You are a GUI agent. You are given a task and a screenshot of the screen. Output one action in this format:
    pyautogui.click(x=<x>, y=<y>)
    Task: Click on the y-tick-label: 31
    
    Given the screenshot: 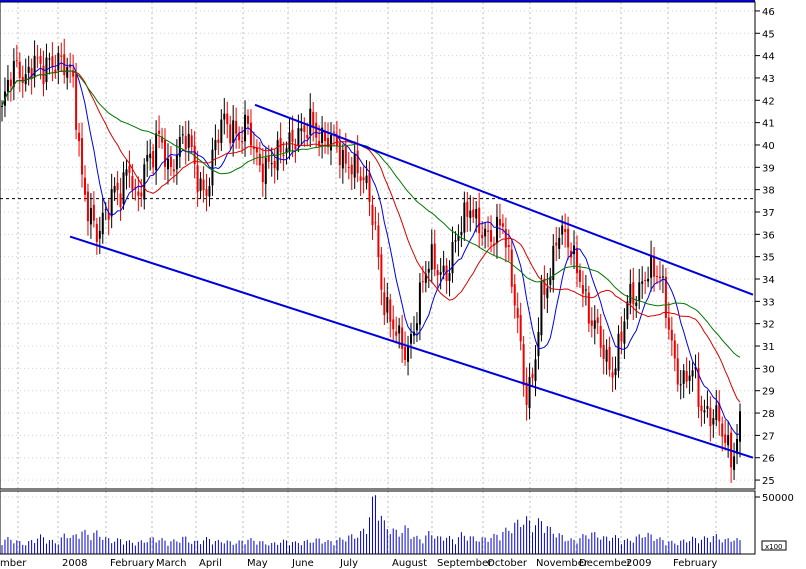 What is the action you would take?
    pyautogui.click(x=768, y=347)
    